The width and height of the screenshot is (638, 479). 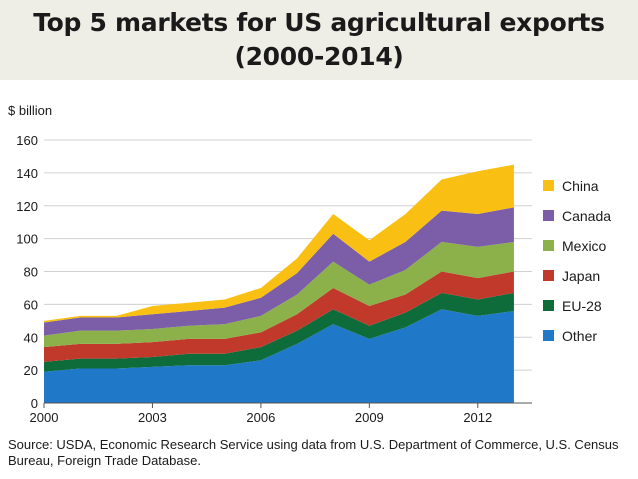 I want to click on legend-label-japan: Japan, so click(x=581, y=276).